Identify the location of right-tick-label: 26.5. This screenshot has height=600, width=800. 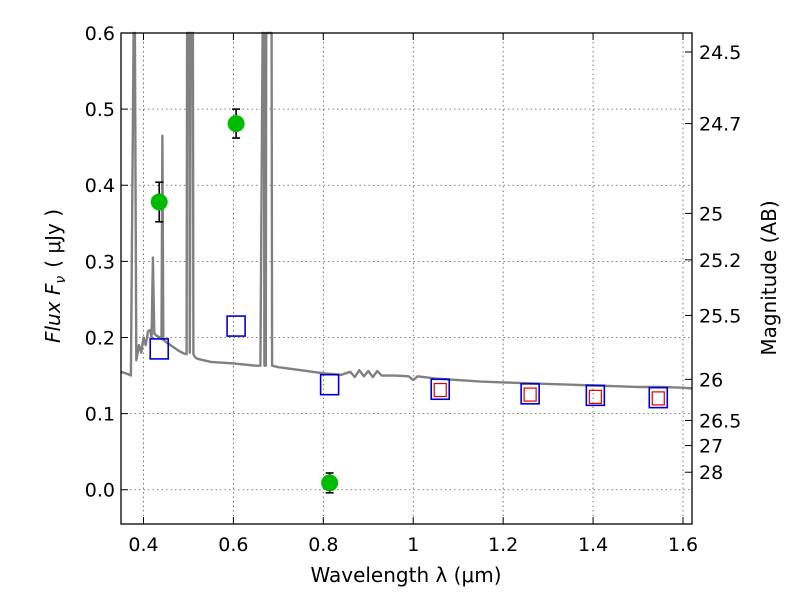
(720, 421).